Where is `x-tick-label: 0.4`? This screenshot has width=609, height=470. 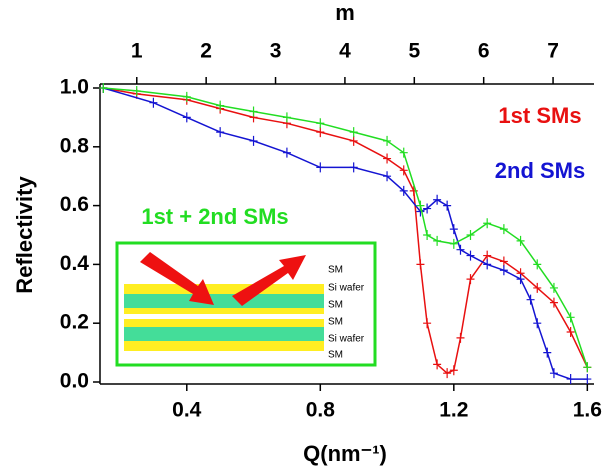 x-tick-label: 0.4 is located at coordinates (187, 410).